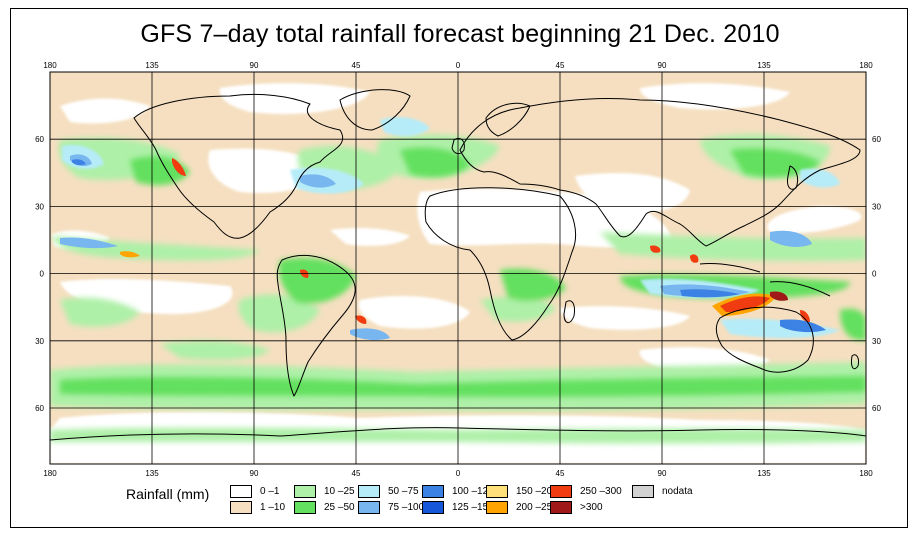 This screenshot has width=920, height=539. What do you see at coordinates (677, 491) in the screenshot?
I see `legend-label: nodata` at bounding box center [677, 491].